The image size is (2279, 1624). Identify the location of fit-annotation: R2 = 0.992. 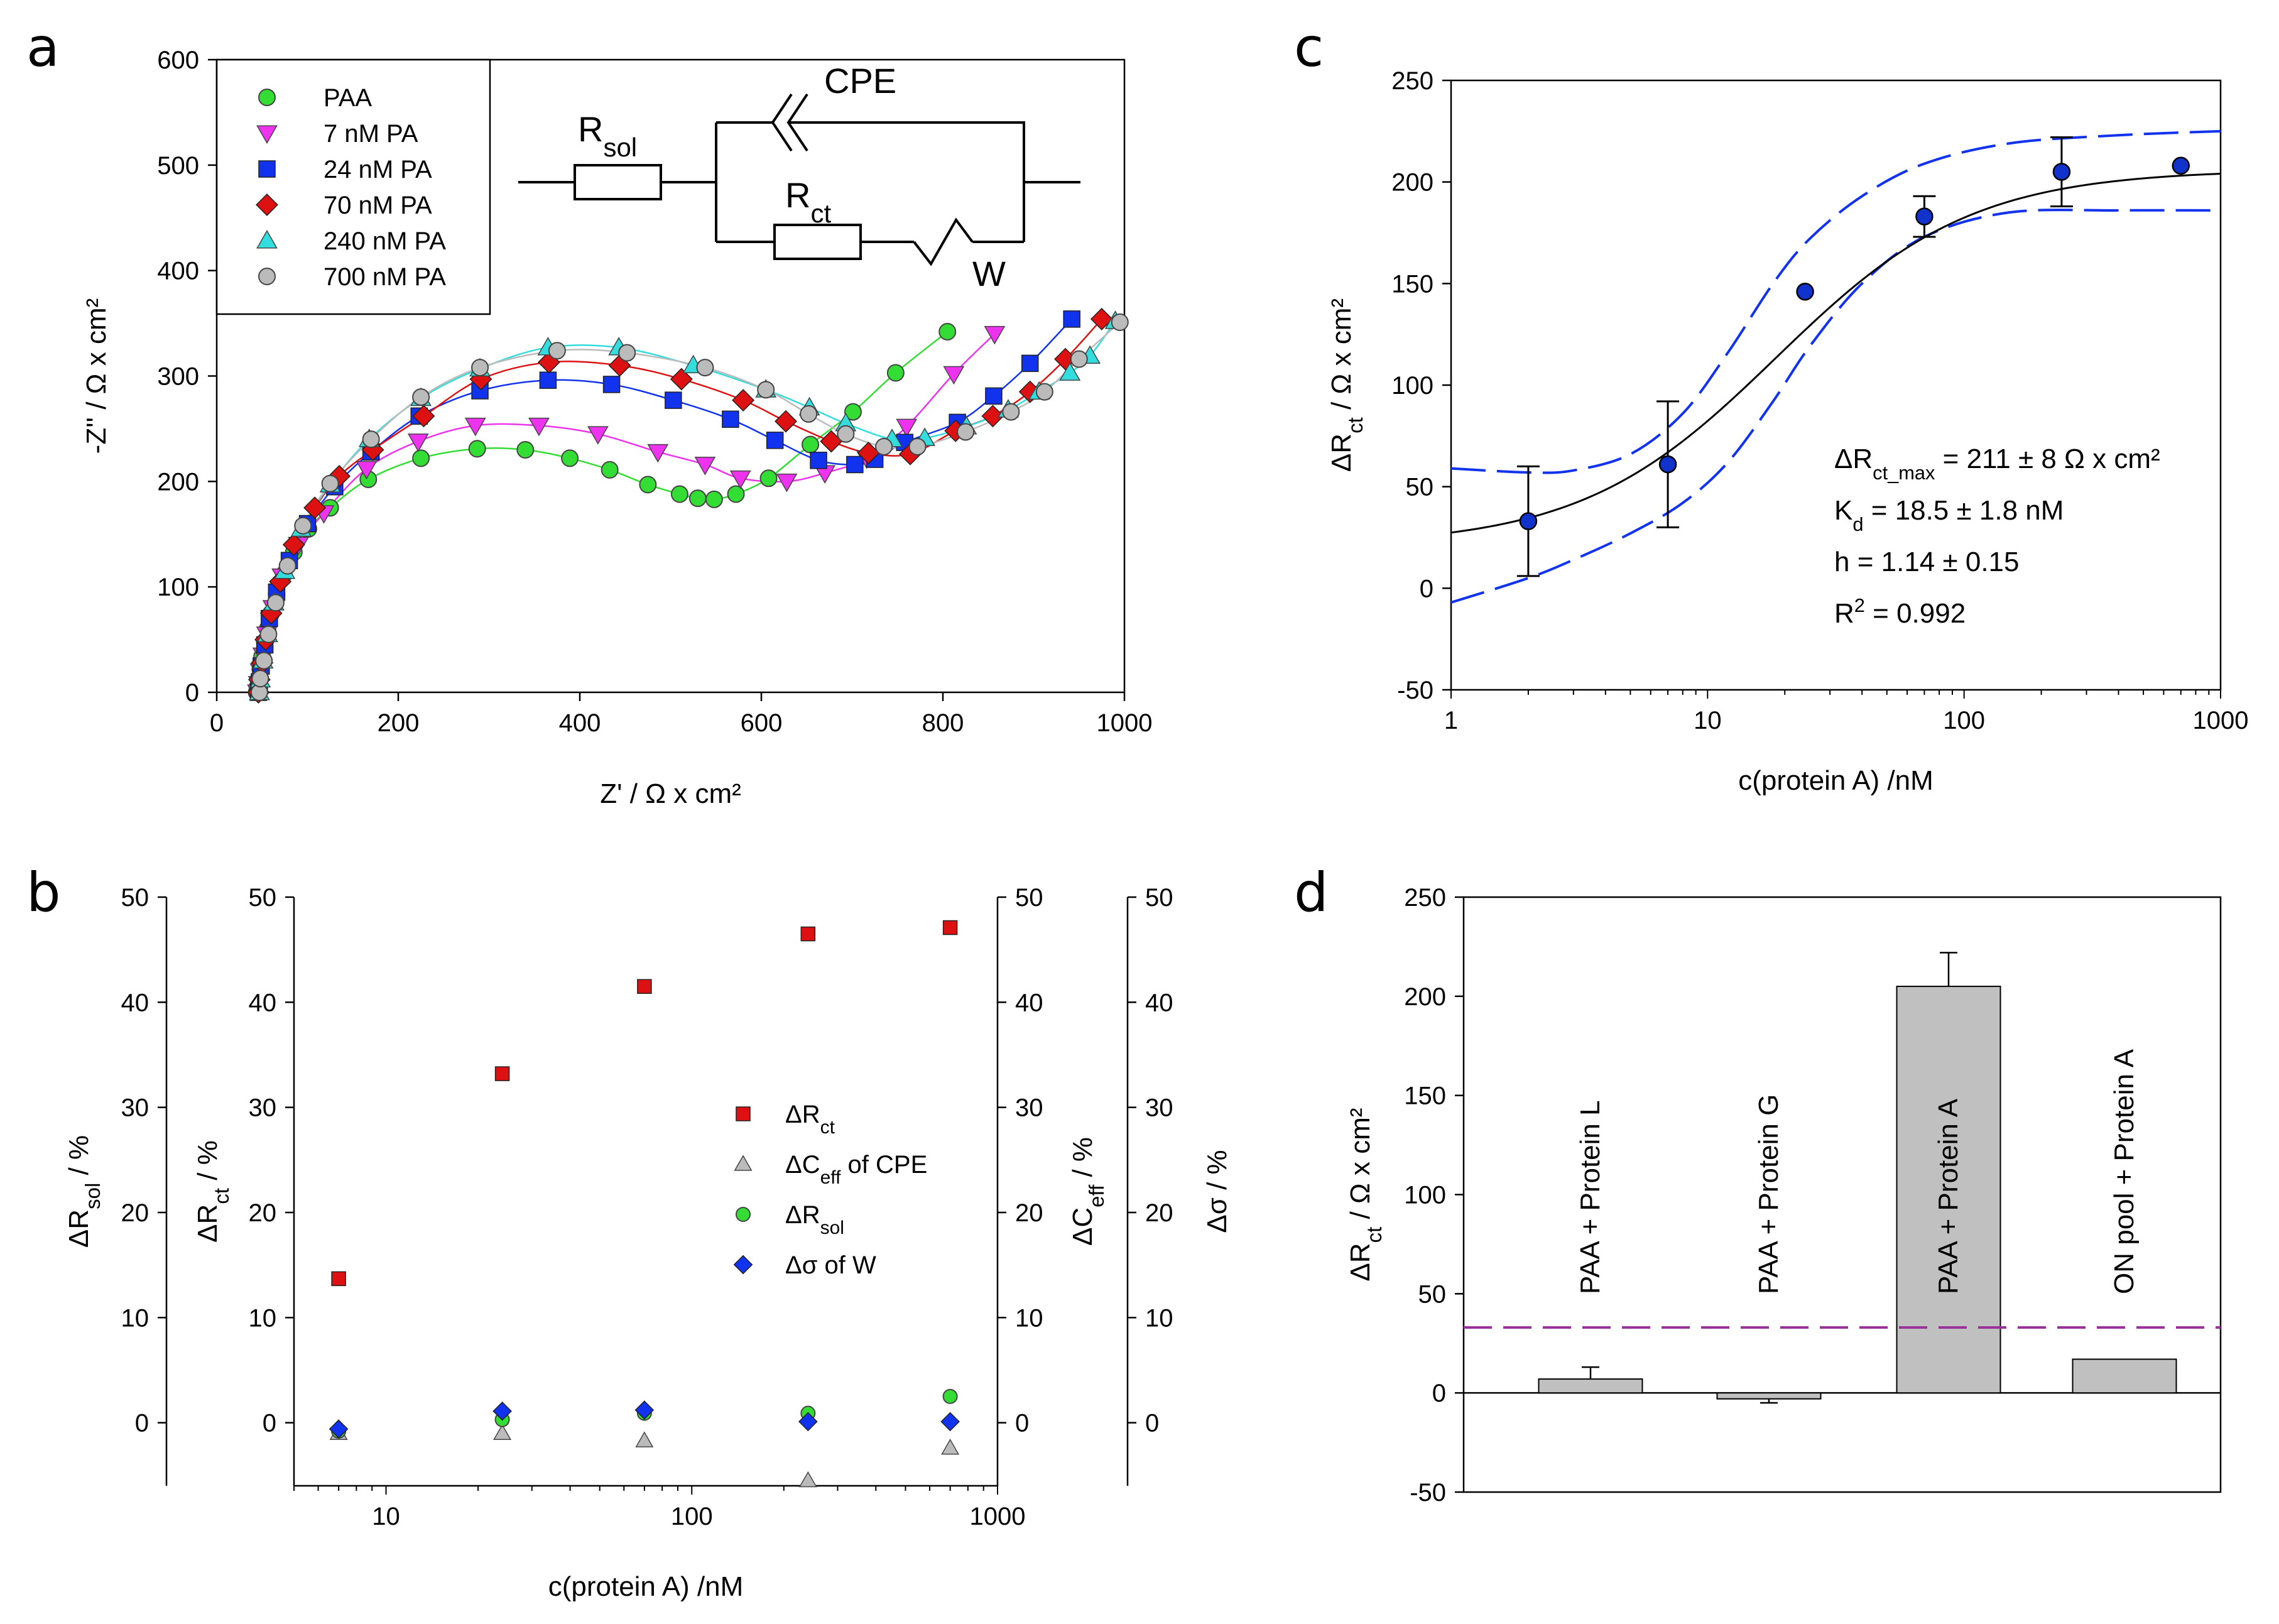
(1900, 611).